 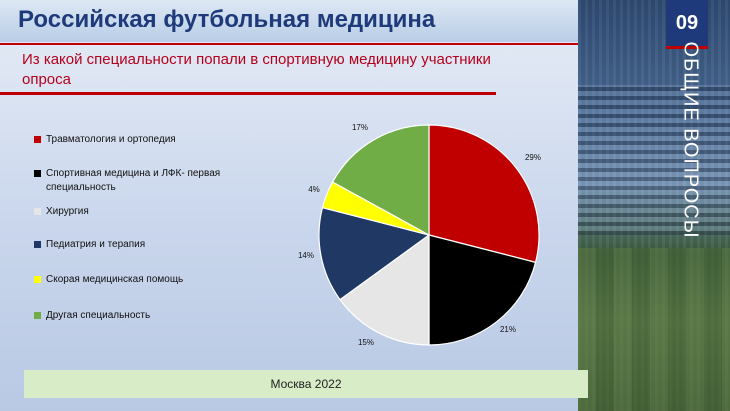 I want to click on legend-label: Хирургия, so click(x=67, y=211).